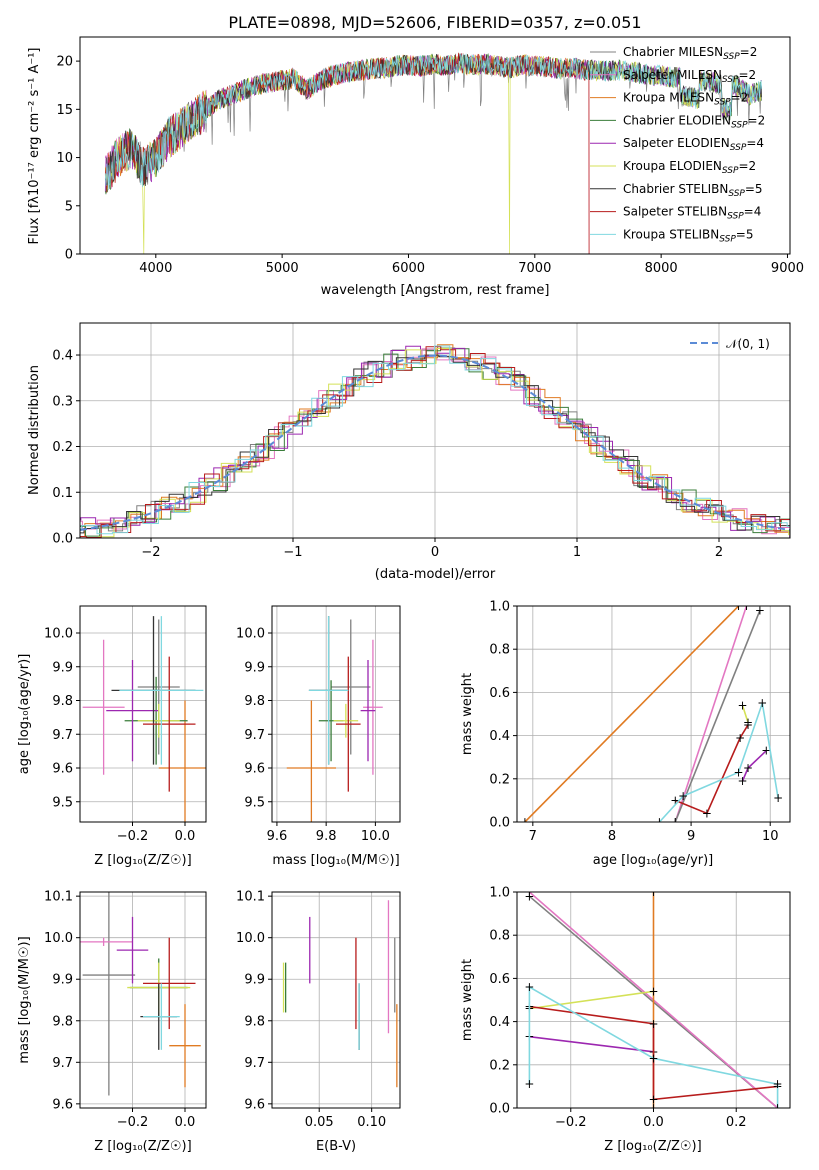 The width and height of the screenshot is (819, 1170). I want to click on legend-label: Kroupa STELIBNSSP=5, so click(688, 235).